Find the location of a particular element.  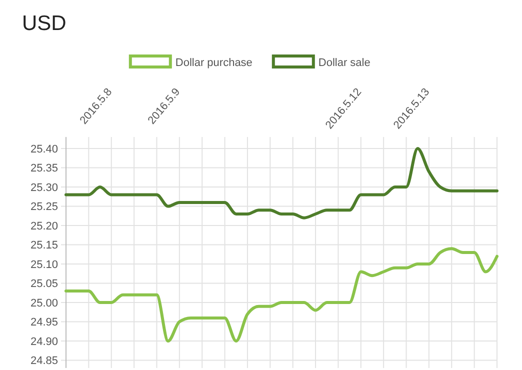

y-tick-label: 25.05 is located at coordinates (44, 284).